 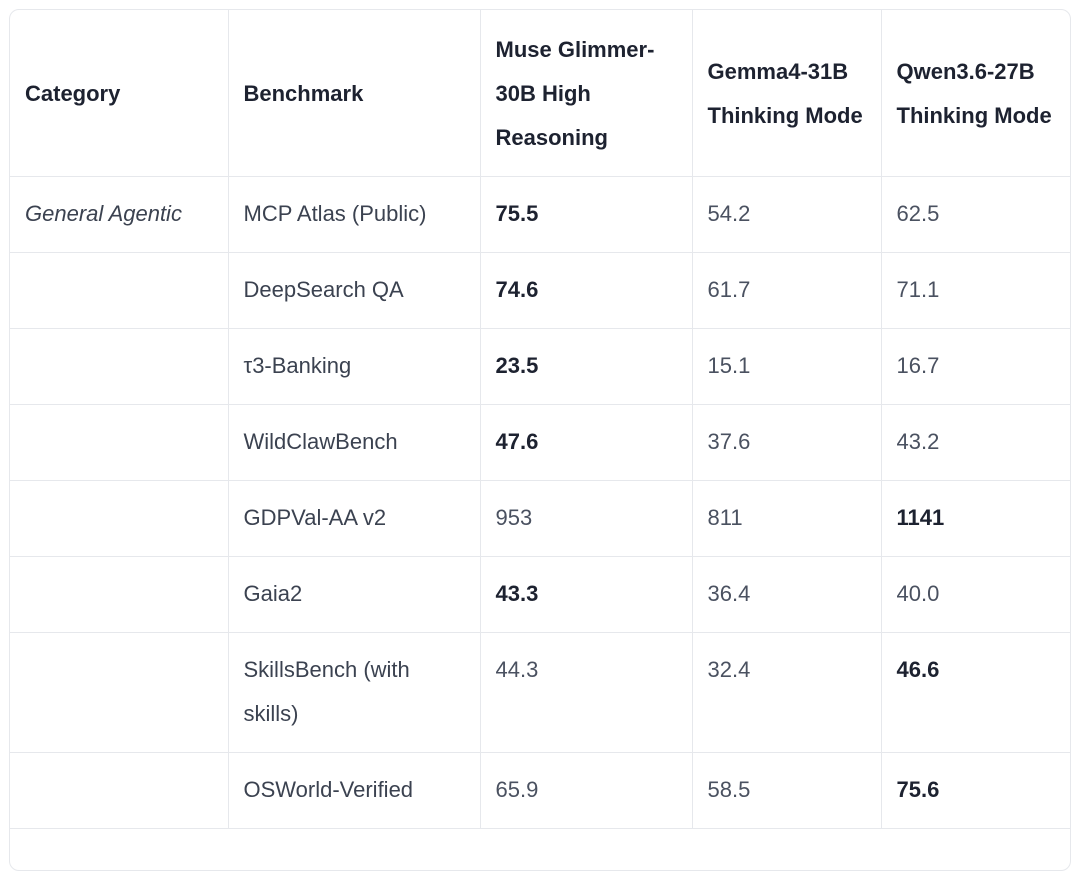 I want to click on header-gemma: Gemma4-31B Thinking Mode, so click(x=787, y=93).